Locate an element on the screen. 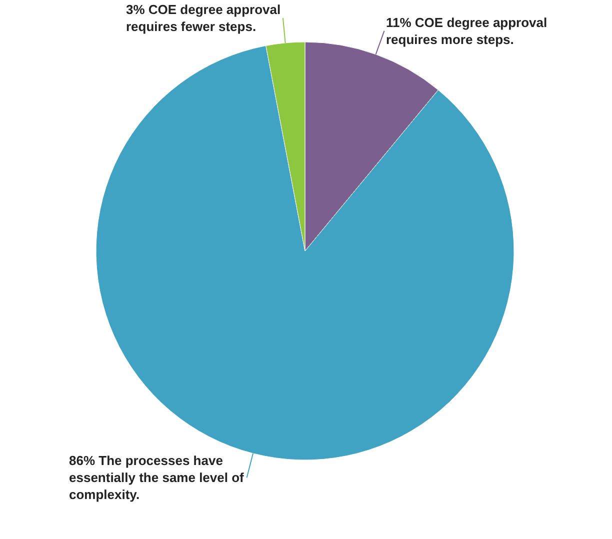 This screenshot has height=539, width=612. slice-label: 11% COE degree approval requires more steps. is located at coordinates (467, 31).